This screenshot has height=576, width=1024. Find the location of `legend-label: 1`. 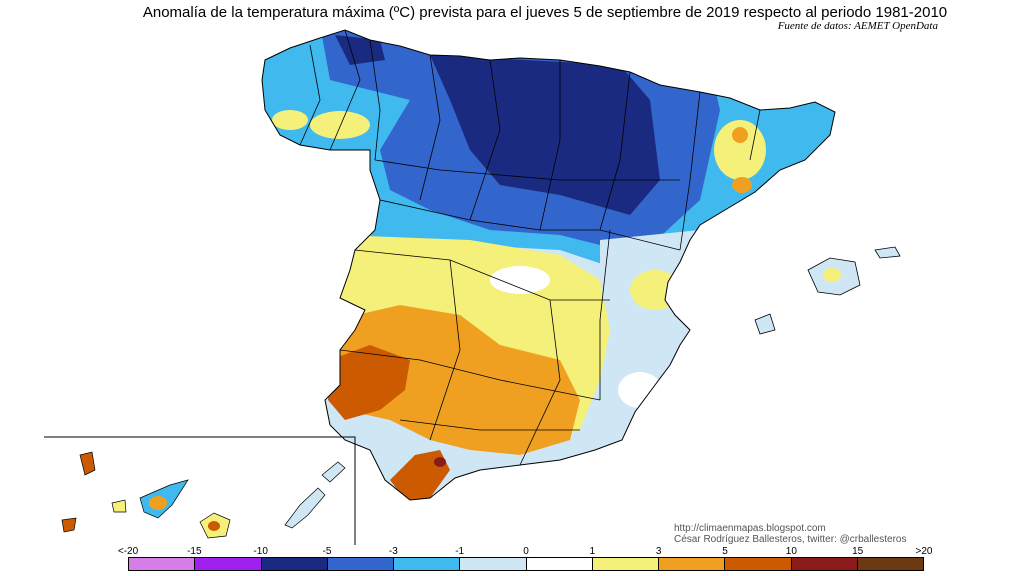

legend-label: 1 is located at coordinates (592, 551).